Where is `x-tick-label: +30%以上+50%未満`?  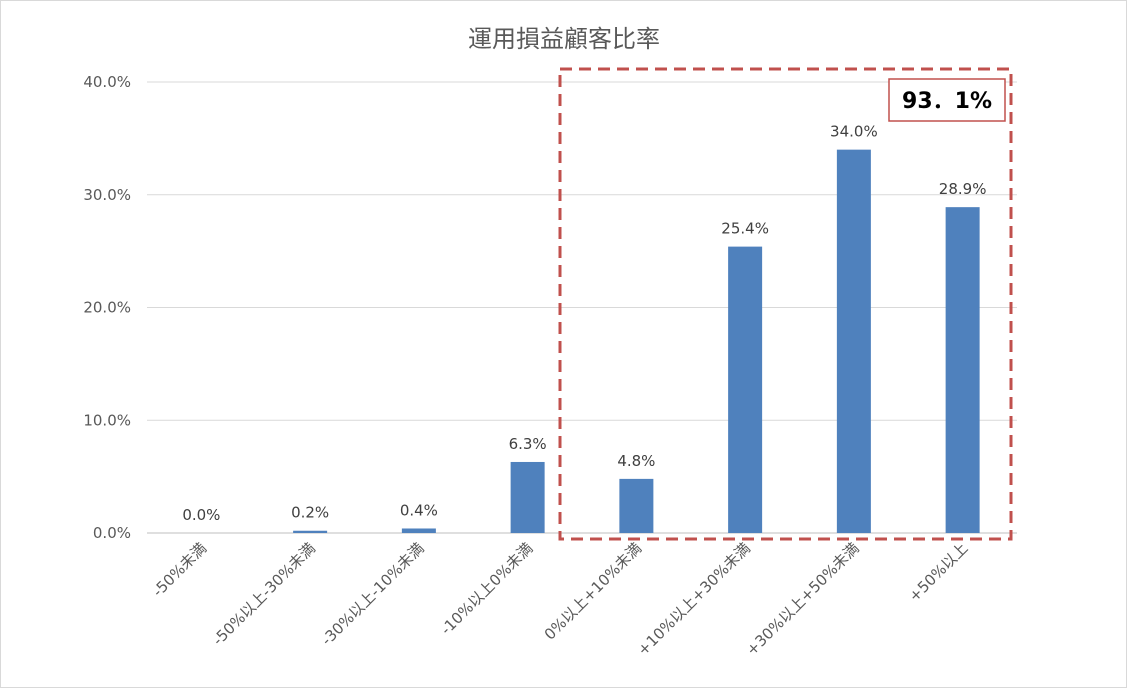 x-tick-label: +30%以上+50%未満 is located at coordinates (803, 599).